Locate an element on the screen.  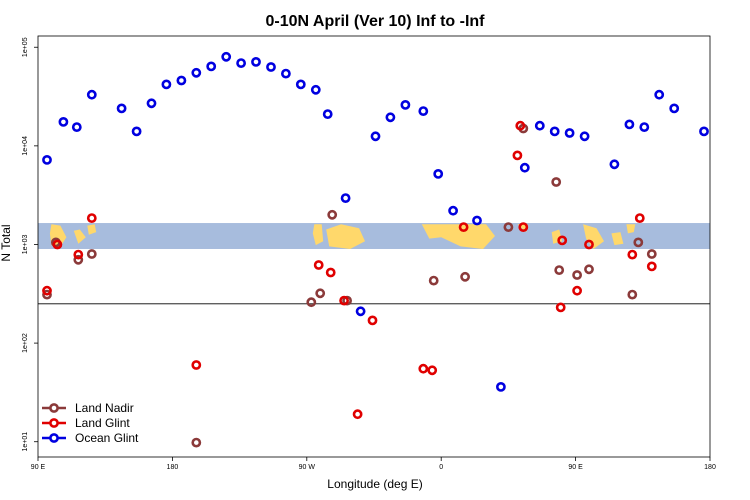
legend-label-land-glint: Land Glint is located at coordinates (102, 423).